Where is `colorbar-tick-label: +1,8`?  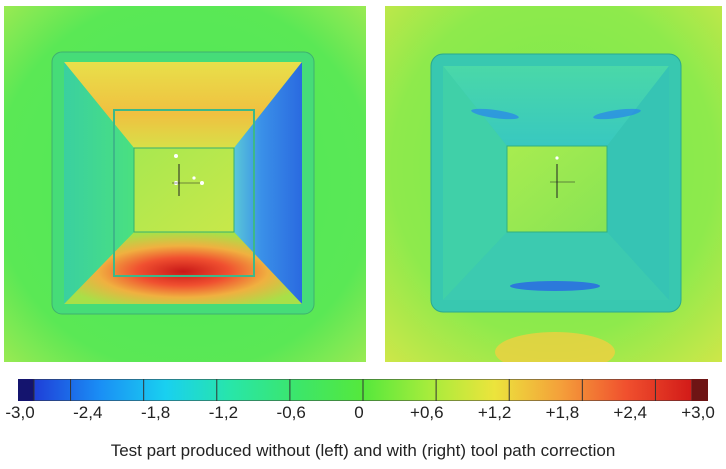
colorbar-tick-label: +1,8 is located at coordinates (562, 412).